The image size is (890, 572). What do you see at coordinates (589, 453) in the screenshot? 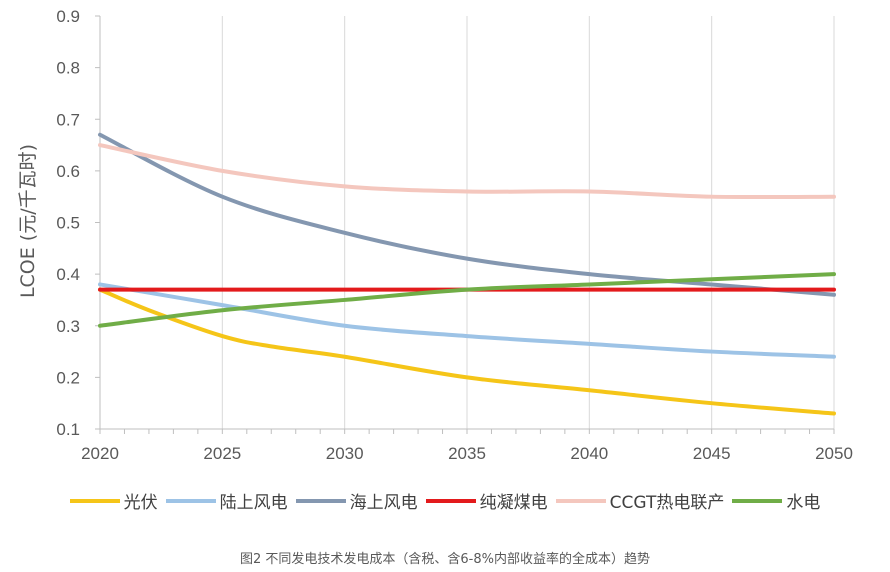
I see `x-tick-label: 2040` at bounding box center [589, 453].